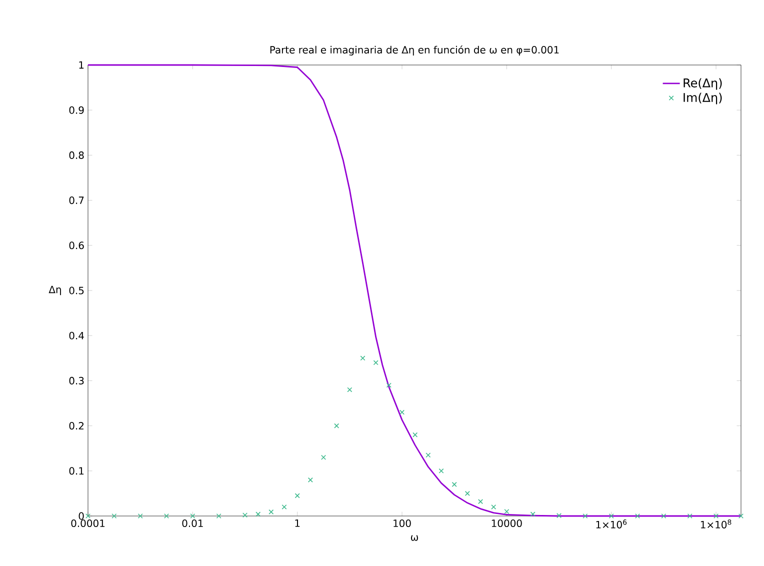 The width and height of the screenshot is (764, 566). Describe the element at coordinates (76, 155) in the screenshot. I see `y-tick-label: 0.8` at that location.